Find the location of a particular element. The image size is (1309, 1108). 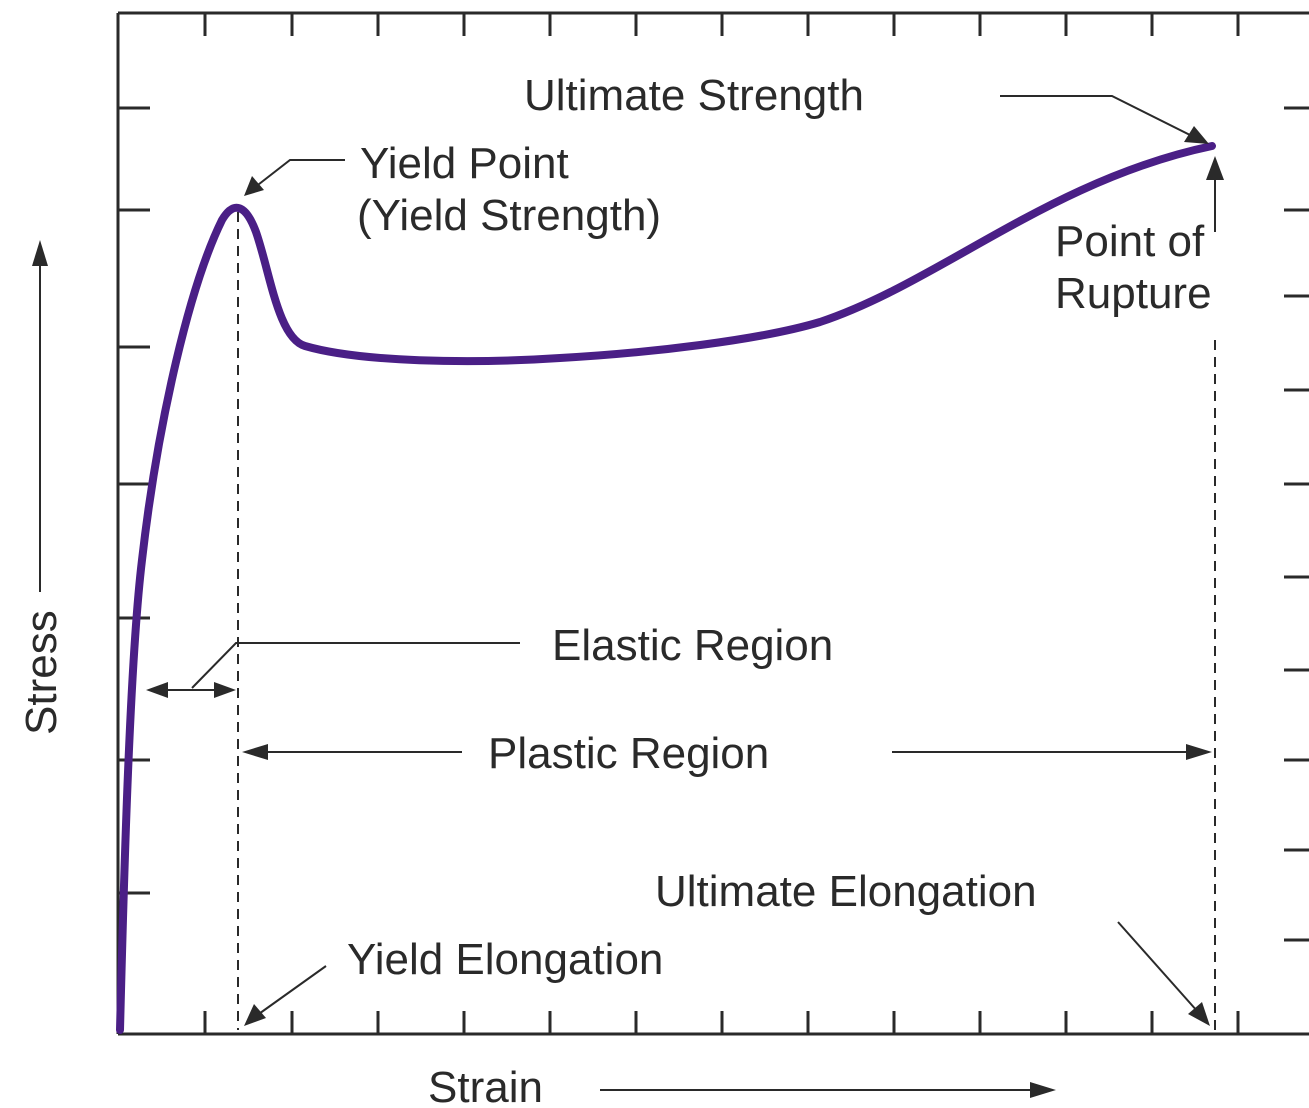

x-axis-arrowhead is located at coordinates (1043, 1090).